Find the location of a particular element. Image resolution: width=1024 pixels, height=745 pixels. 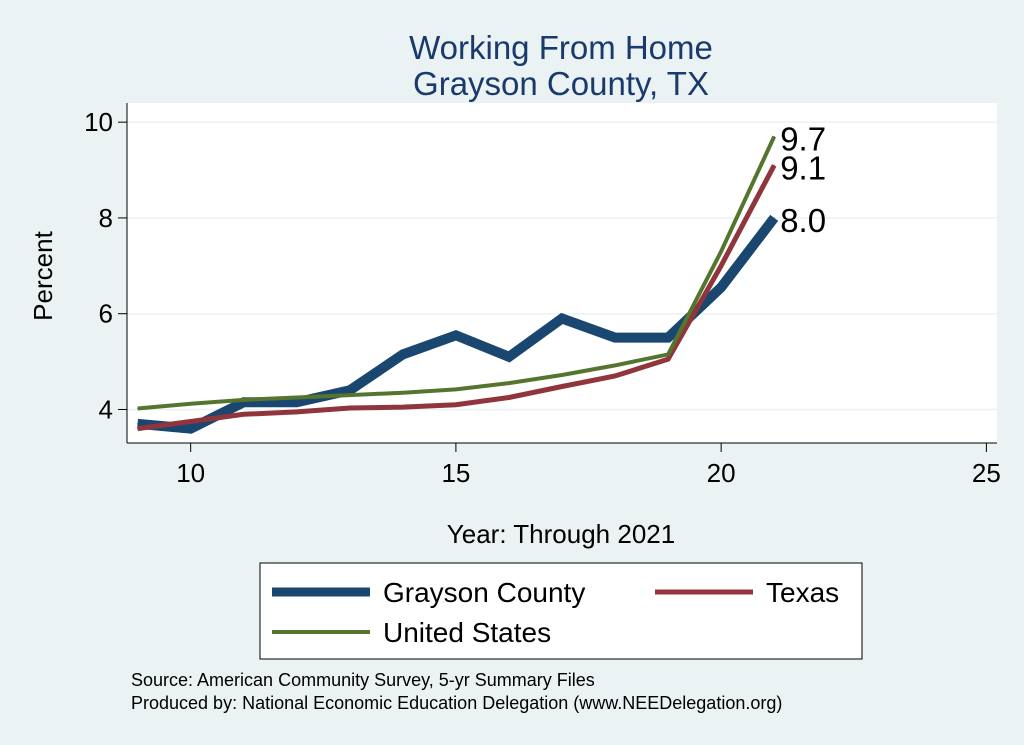

legend-label-united-states: United States is located at coordinates (467, 632).